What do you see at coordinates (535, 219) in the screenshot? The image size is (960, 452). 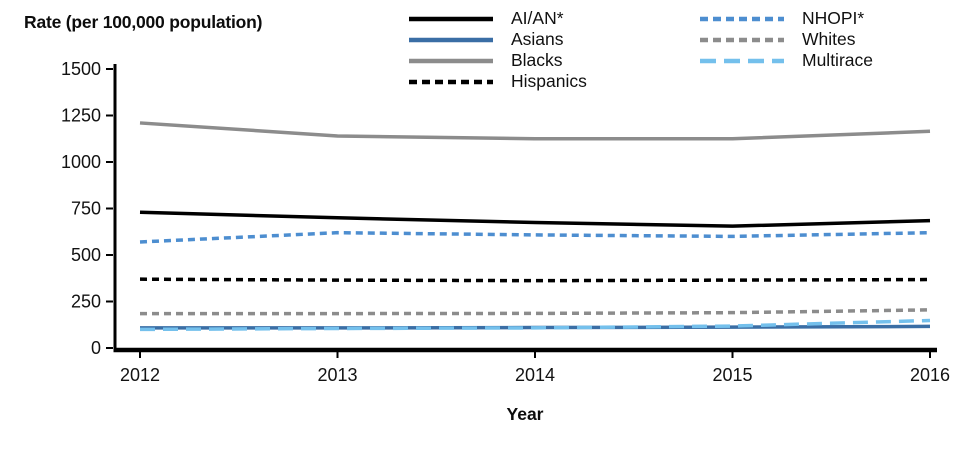 I see `series-line-ai-an-` at bounding box center [535, 219].